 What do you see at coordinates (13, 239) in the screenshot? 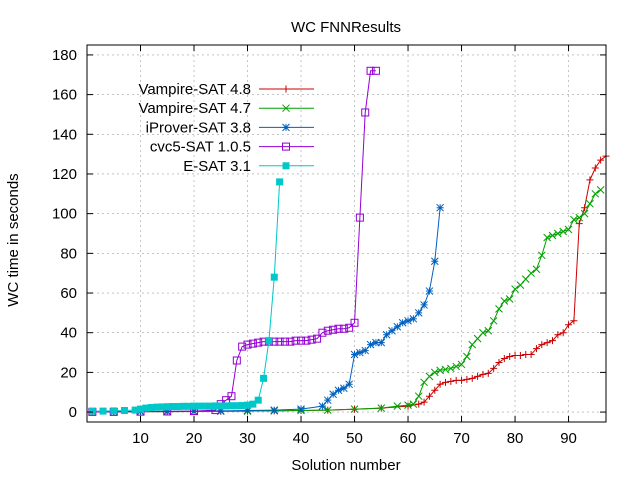
I see `y-axis-title: WC time in seconds` at bounding box center [13, 239].